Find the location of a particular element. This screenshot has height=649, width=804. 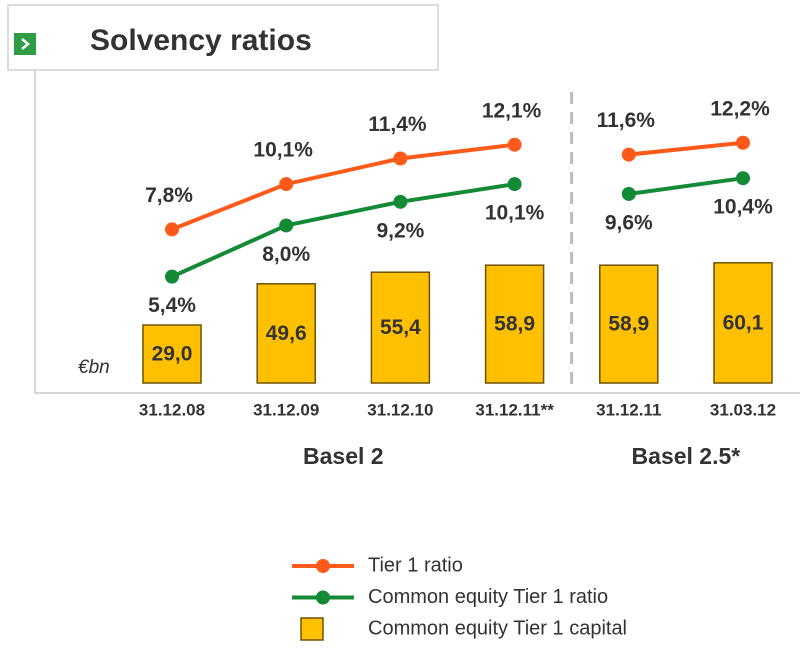

legend-swatch is located at coordinates (312, 629).